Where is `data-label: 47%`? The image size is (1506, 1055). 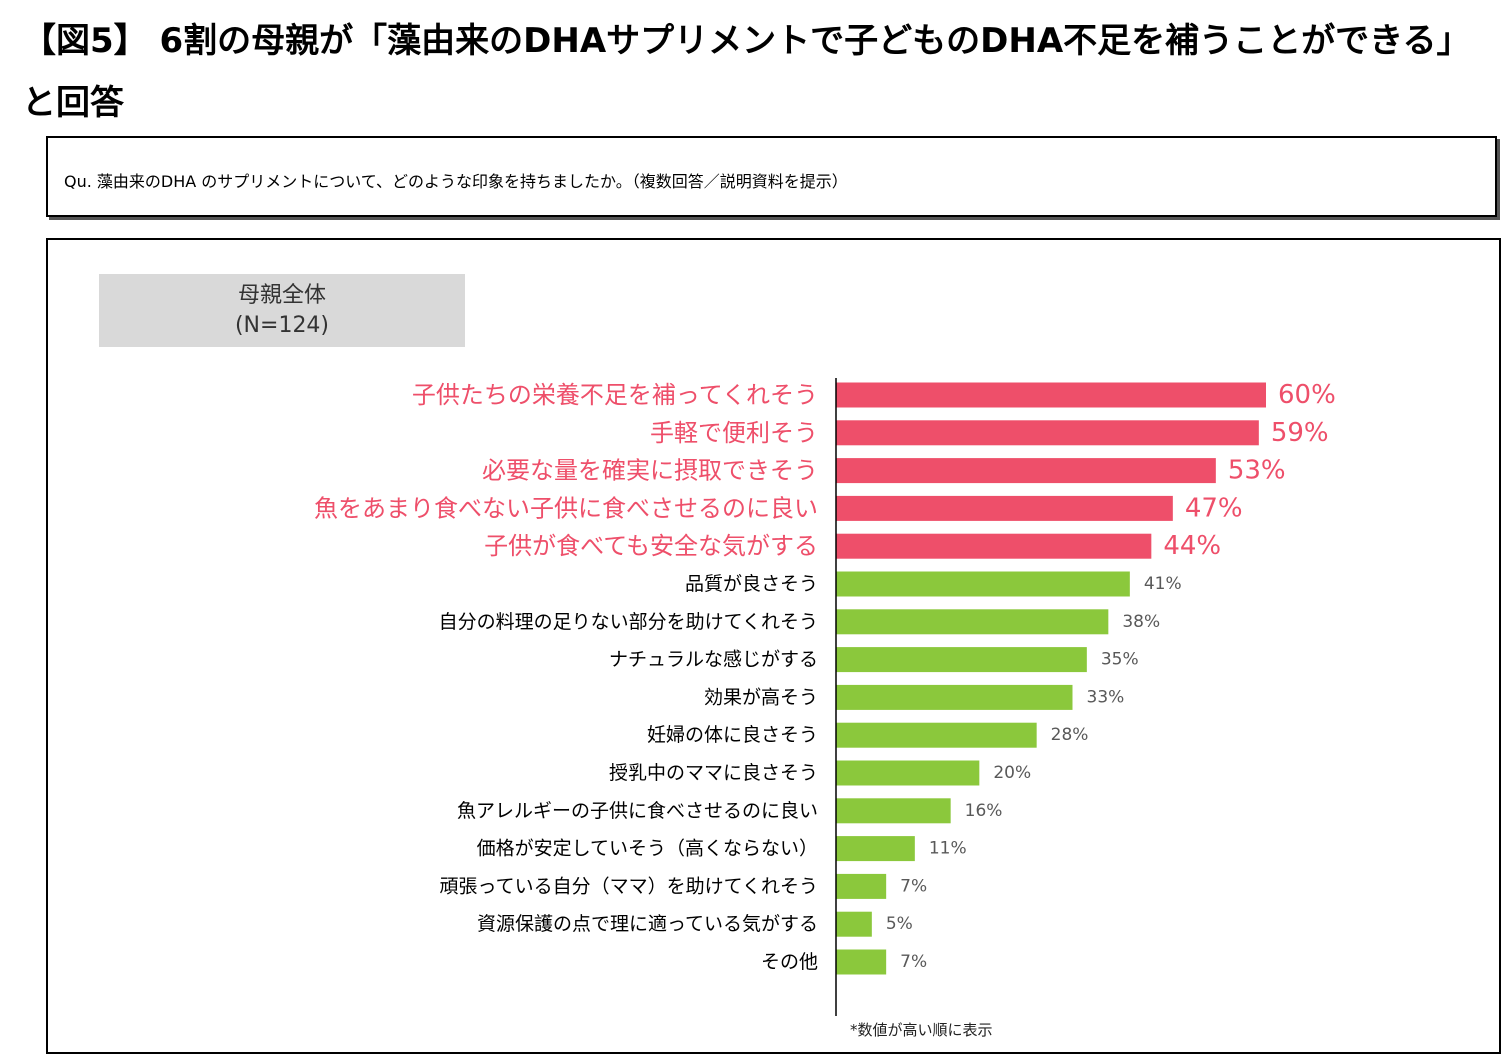 data-label: 47% is located at coordinates (1214, 508).